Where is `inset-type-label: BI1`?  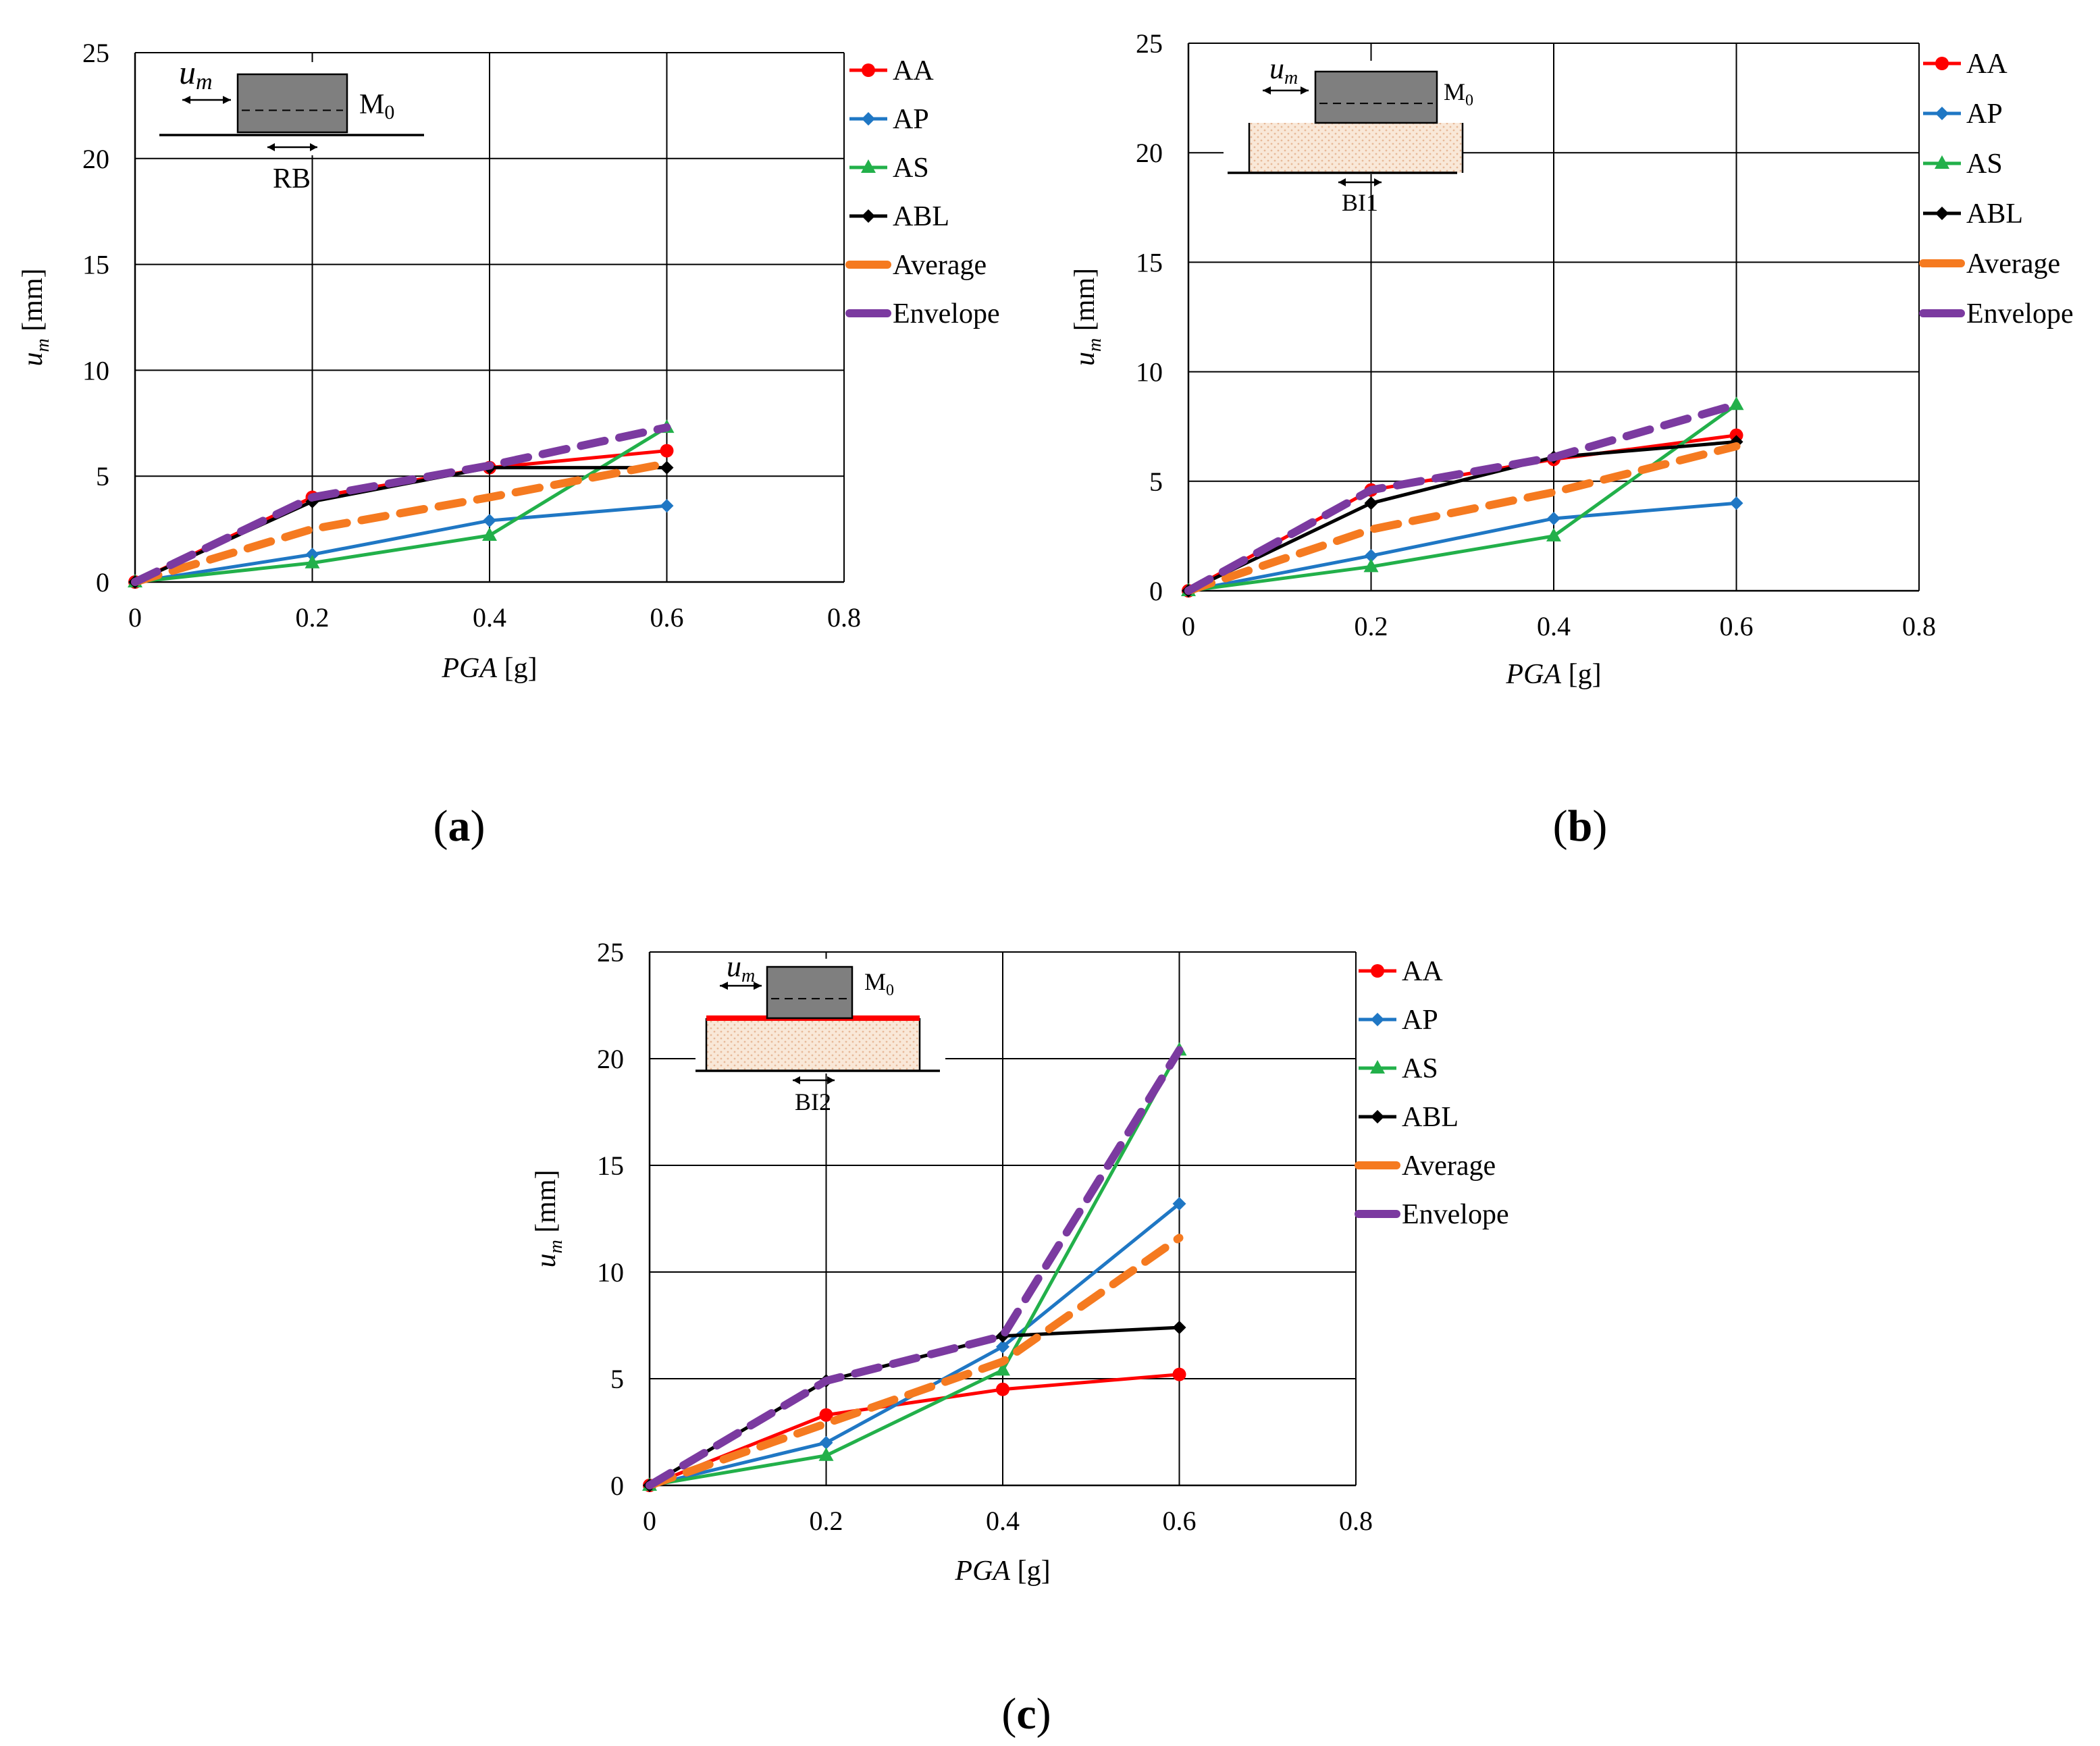
inset-type-label: BI1 is located at coordinates (1360, 202).